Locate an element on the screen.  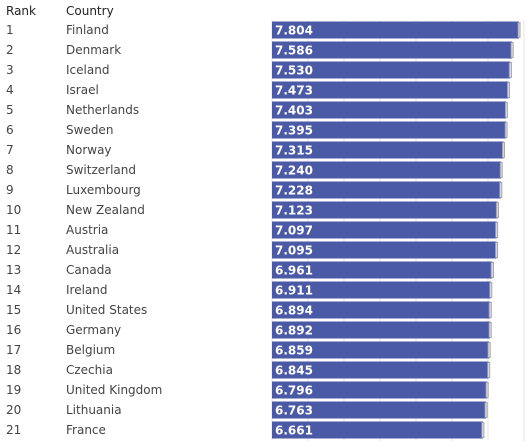
bar-value-label: 7.097 is located at coordinates (294, 231).